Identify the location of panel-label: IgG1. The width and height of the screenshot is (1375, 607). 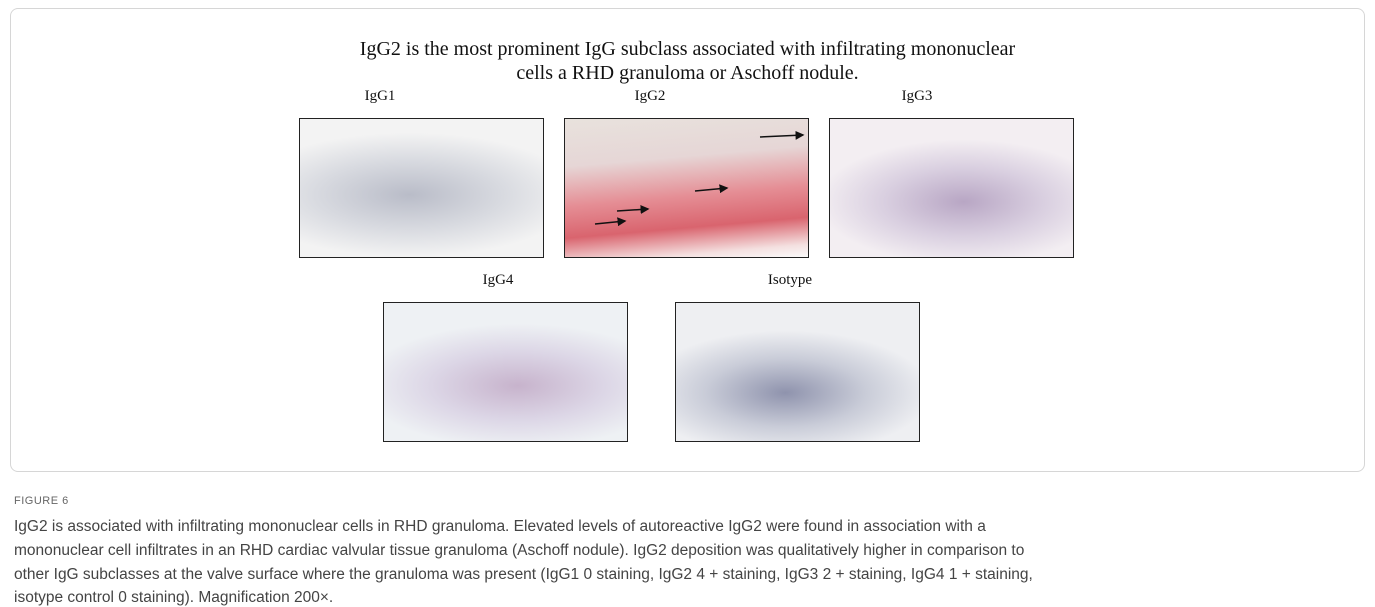
(380, 96).